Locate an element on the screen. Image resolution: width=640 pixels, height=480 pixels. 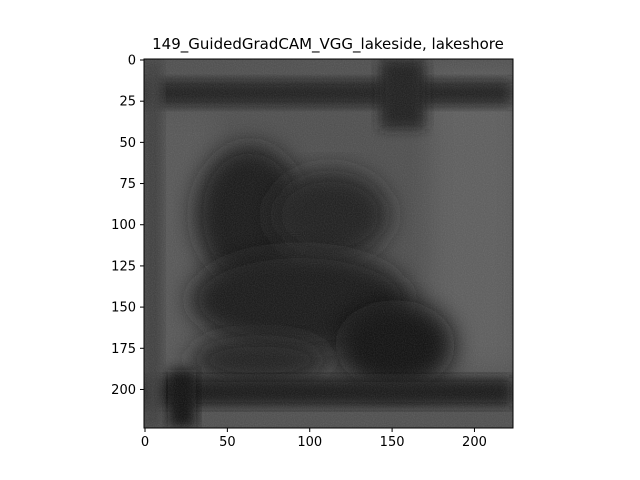
x-tick-label: 50 is located at coordinates (227, 442).